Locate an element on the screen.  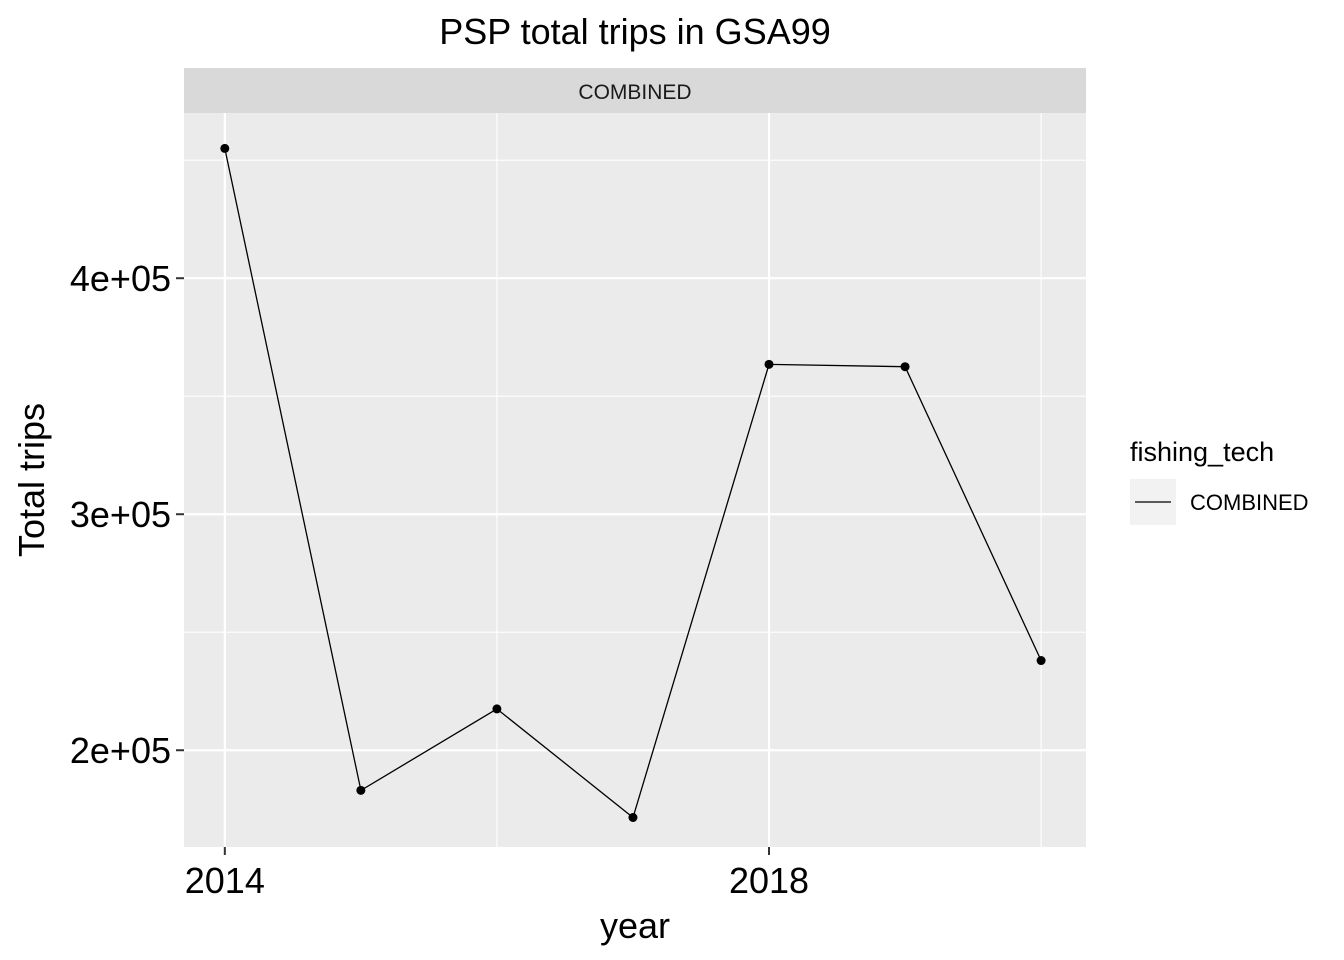
facet-strip is located at coordinates (635, 90).